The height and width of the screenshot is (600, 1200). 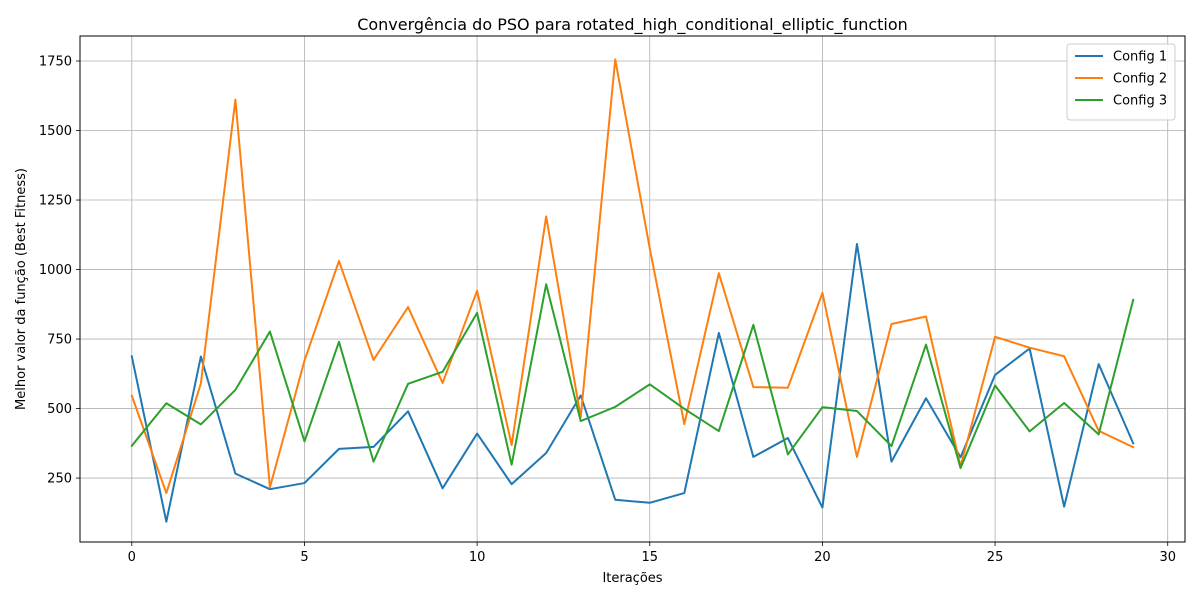 What do you see at coordinates (55, 270) in the screenshot?
I see `y-tick-label: 1000` at bounding box center [55, 270].